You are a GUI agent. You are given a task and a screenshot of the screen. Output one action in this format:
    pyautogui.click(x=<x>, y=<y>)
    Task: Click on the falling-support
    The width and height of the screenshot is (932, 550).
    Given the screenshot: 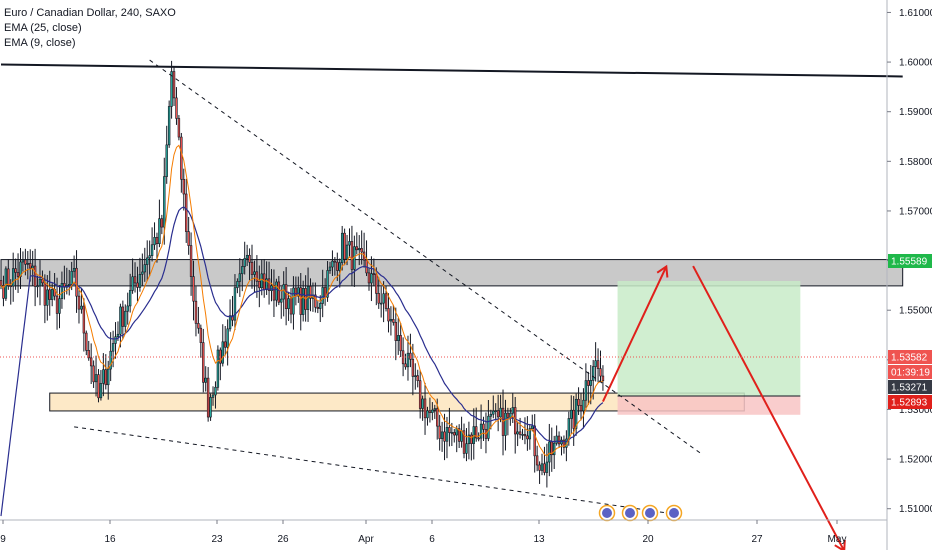 What is the action you would take?
    pyautogui.click(x=376, y=471)
    